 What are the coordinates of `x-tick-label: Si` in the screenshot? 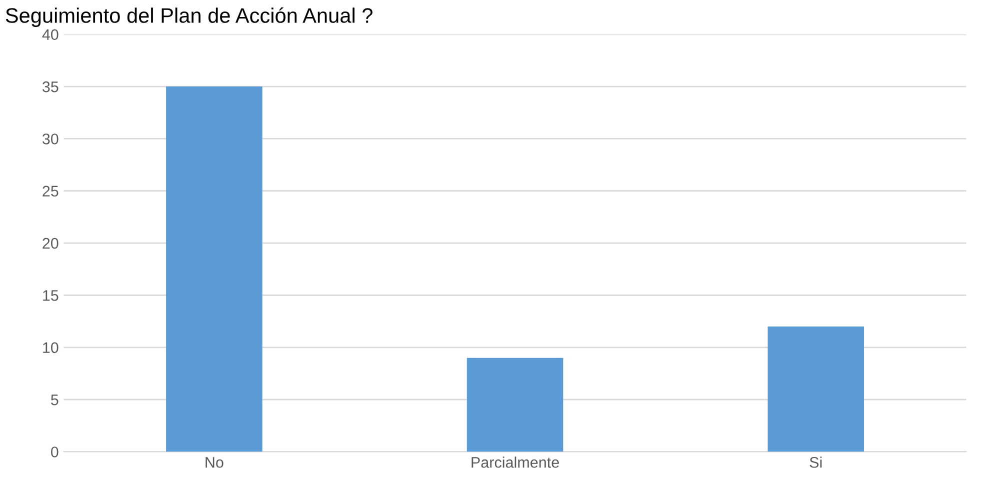 It's located at (816, 462).